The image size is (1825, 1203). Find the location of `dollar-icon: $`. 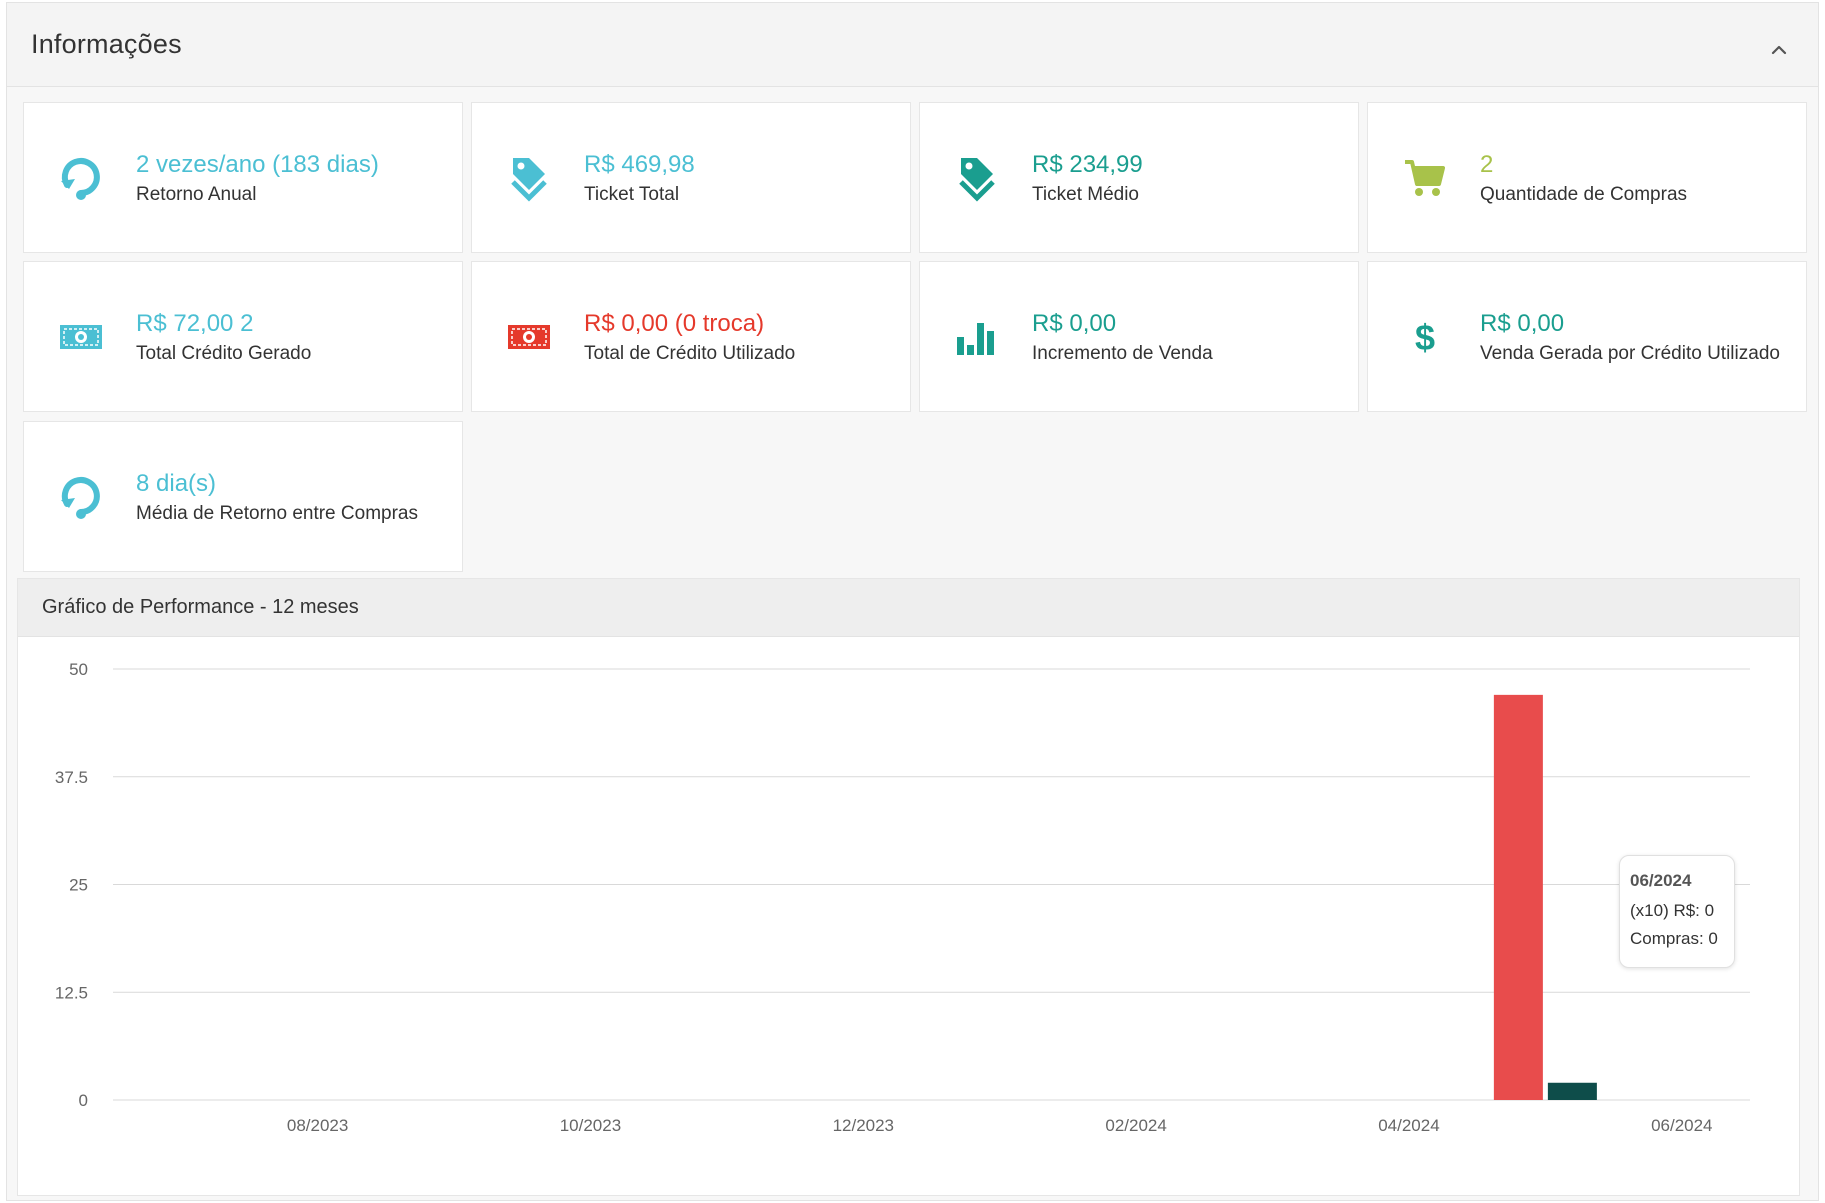

dollar-icon: $ is located at coordinates (1425, 337).